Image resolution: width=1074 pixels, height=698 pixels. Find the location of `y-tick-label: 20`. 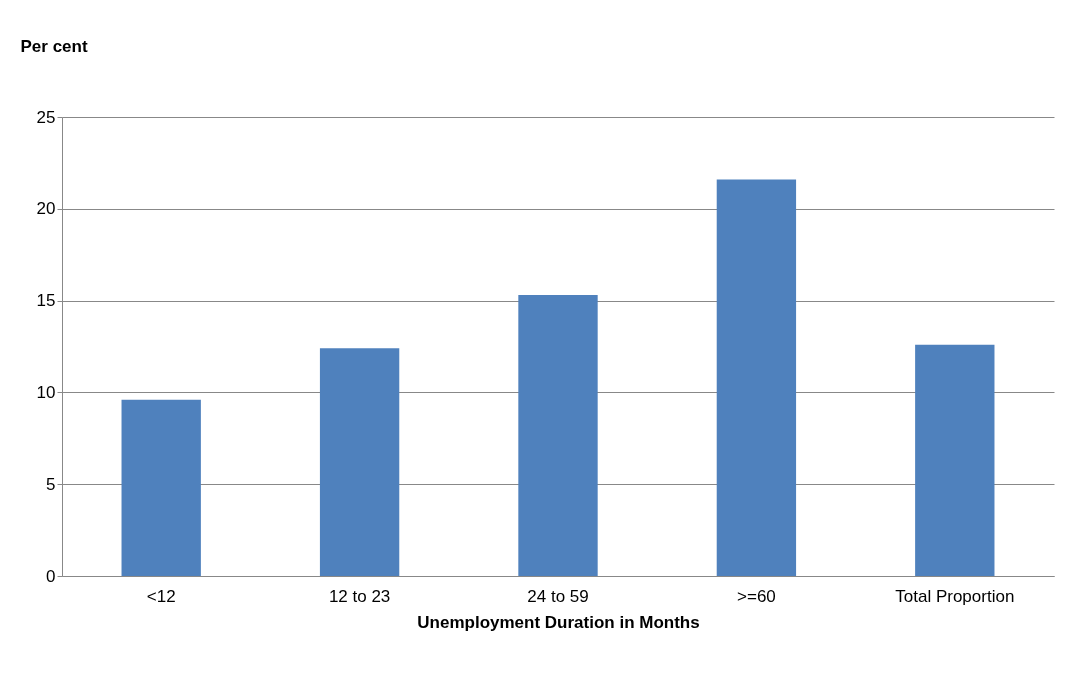

y-tick-label: 20 is located at coordinates (46, 209).